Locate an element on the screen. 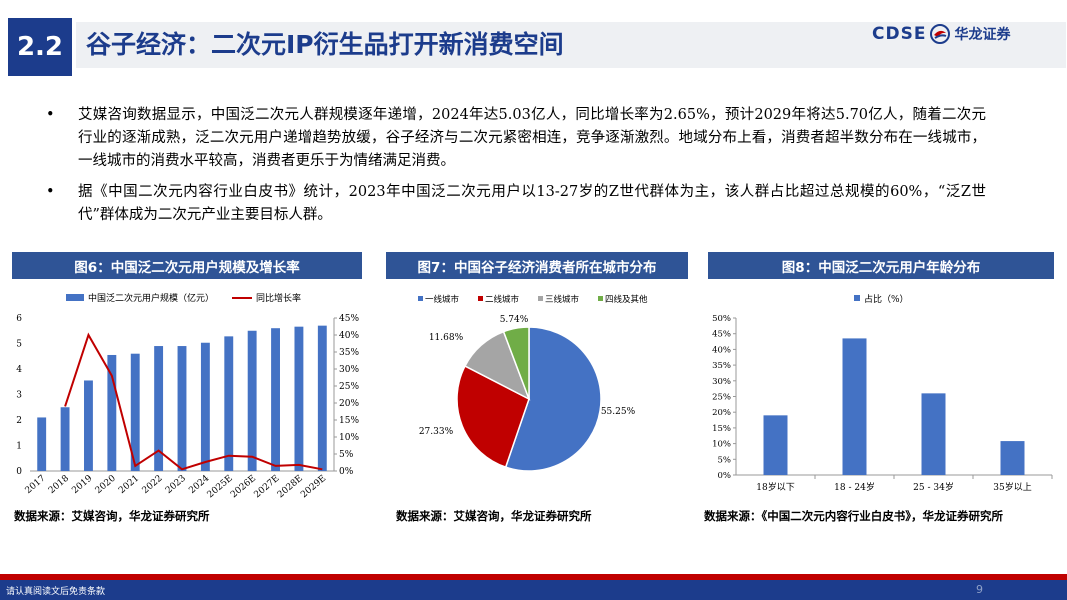 The width and height of the screenshot is (1067, 600). x-tick-label: 2029E is located at coordinates (313, 487).